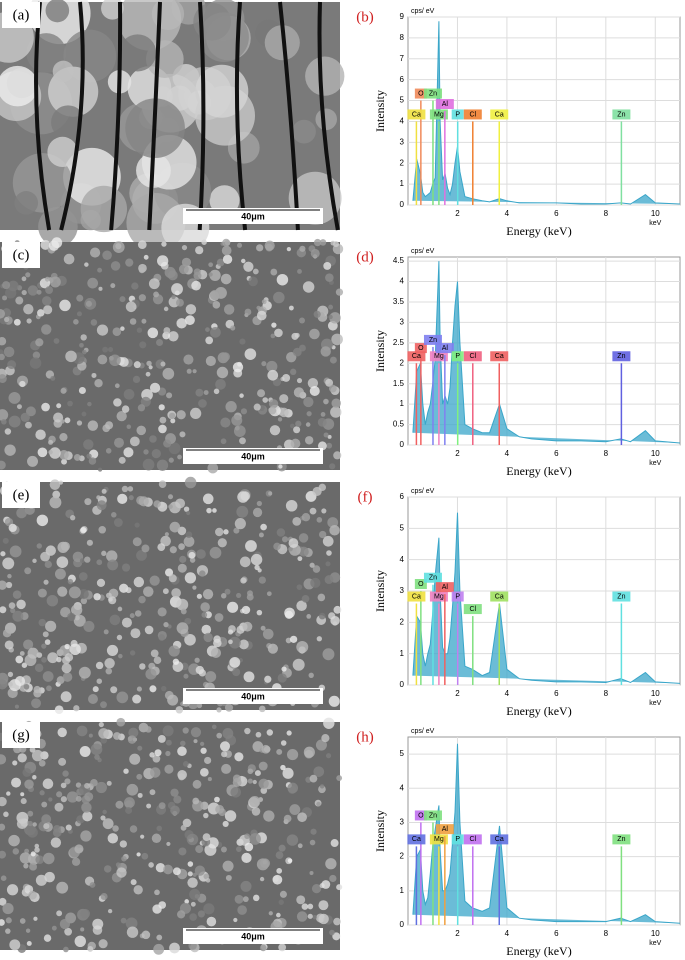  I want to click on x-tick-label: 8, so click(606, 693).